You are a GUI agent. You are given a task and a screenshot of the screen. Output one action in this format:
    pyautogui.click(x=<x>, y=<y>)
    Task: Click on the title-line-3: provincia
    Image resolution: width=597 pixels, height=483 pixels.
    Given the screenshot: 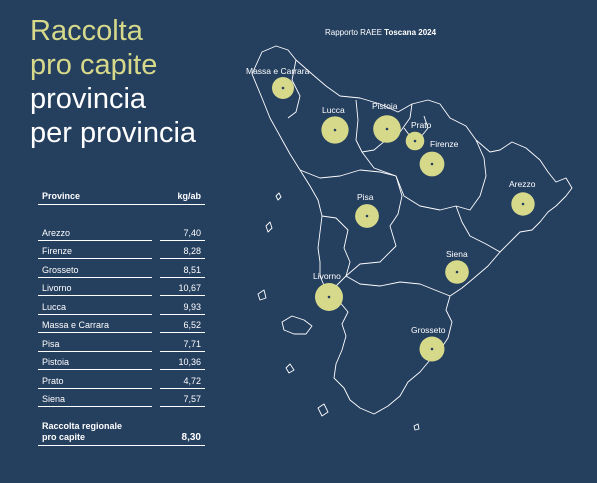 What is the action you would take?
    pyautogui.click(x=88, y=99)
    